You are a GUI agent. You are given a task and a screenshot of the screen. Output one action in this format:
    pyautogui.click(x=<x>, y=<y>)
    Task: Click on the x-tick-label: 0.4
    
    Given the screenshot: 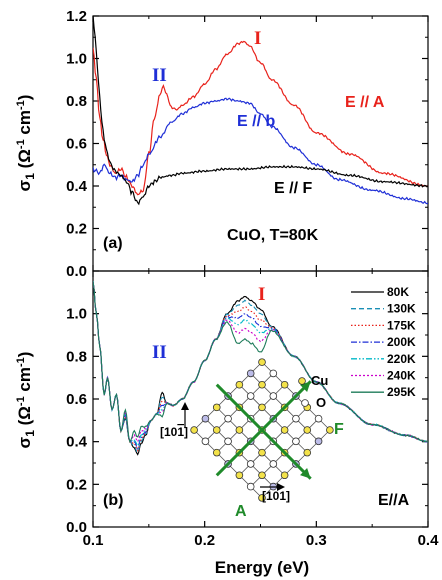 What is the action you would take?
    pyautogui.click(x=429, y=540)
    